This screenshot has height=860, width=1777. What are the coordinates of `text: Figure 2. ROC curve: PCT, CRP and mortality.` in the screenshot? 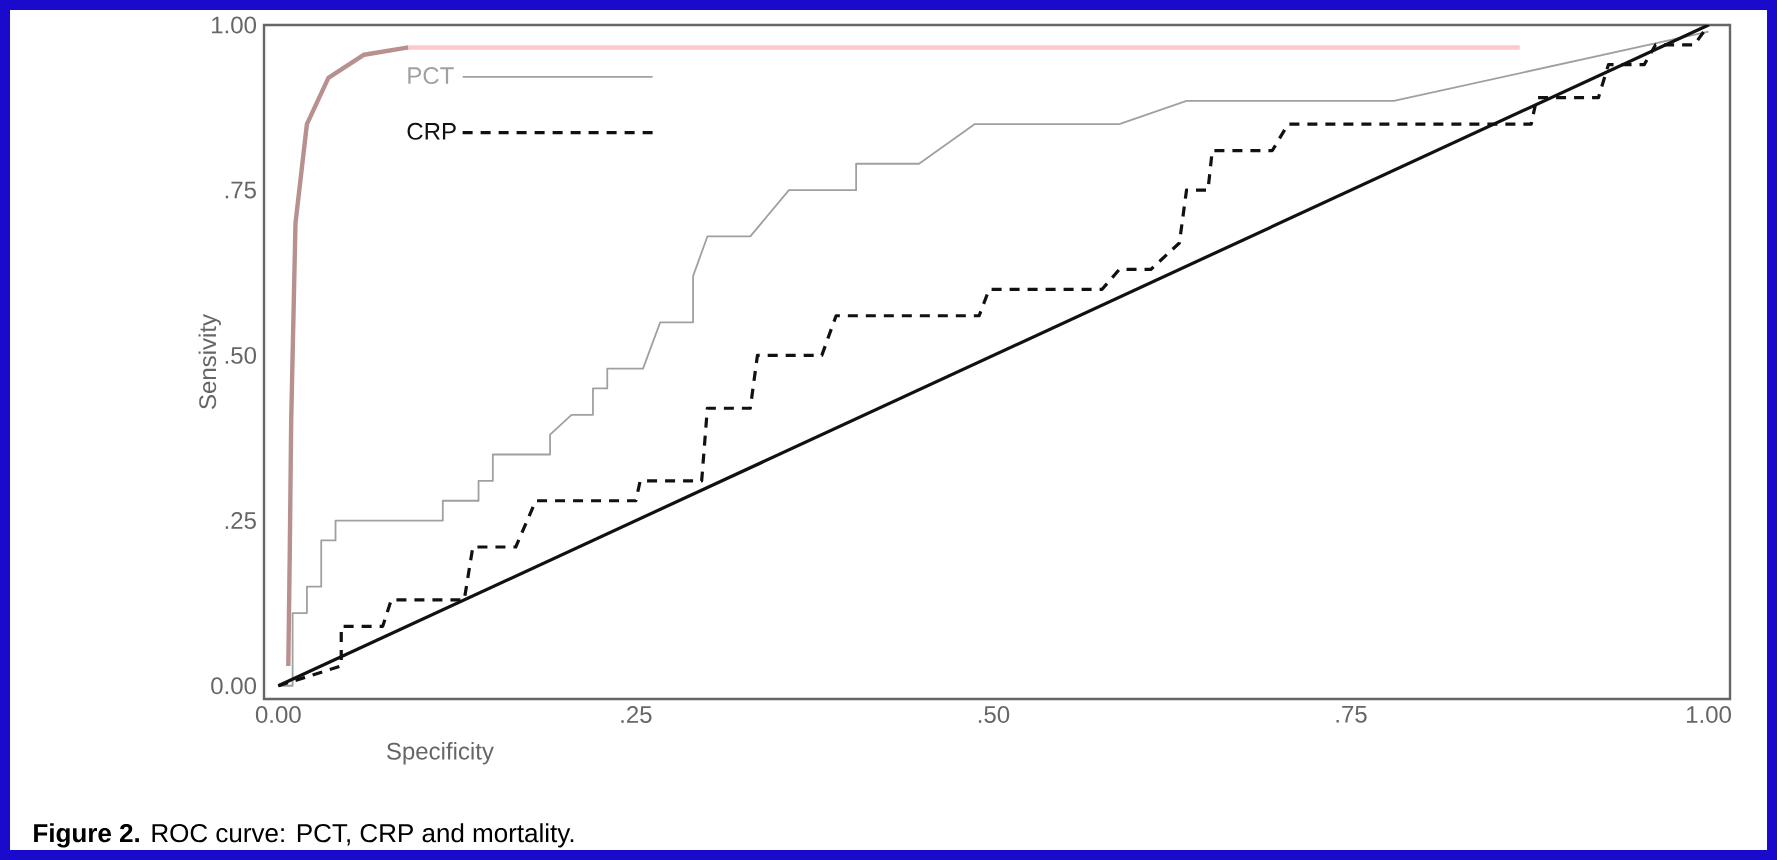 It's located at (304, 835).